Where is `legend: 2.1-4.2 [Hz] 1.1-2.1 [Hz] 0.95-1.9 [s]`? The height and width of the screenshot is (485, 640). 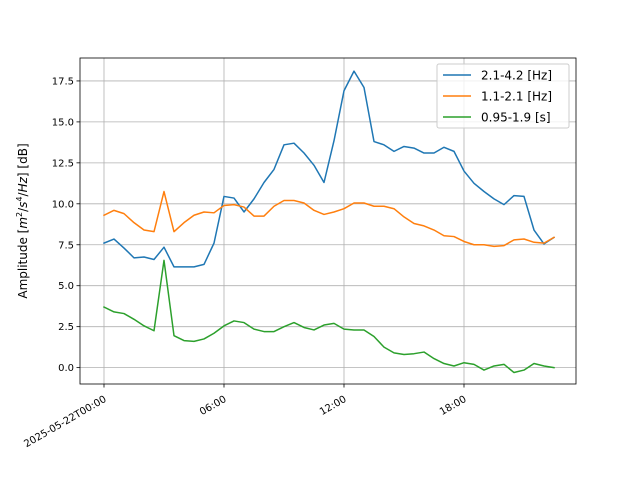 legend: 2.1-4.2 [Hz] 1.1-2.1 [Hz] 0.95-1.9 [s] is located at coordinates (503, 96).